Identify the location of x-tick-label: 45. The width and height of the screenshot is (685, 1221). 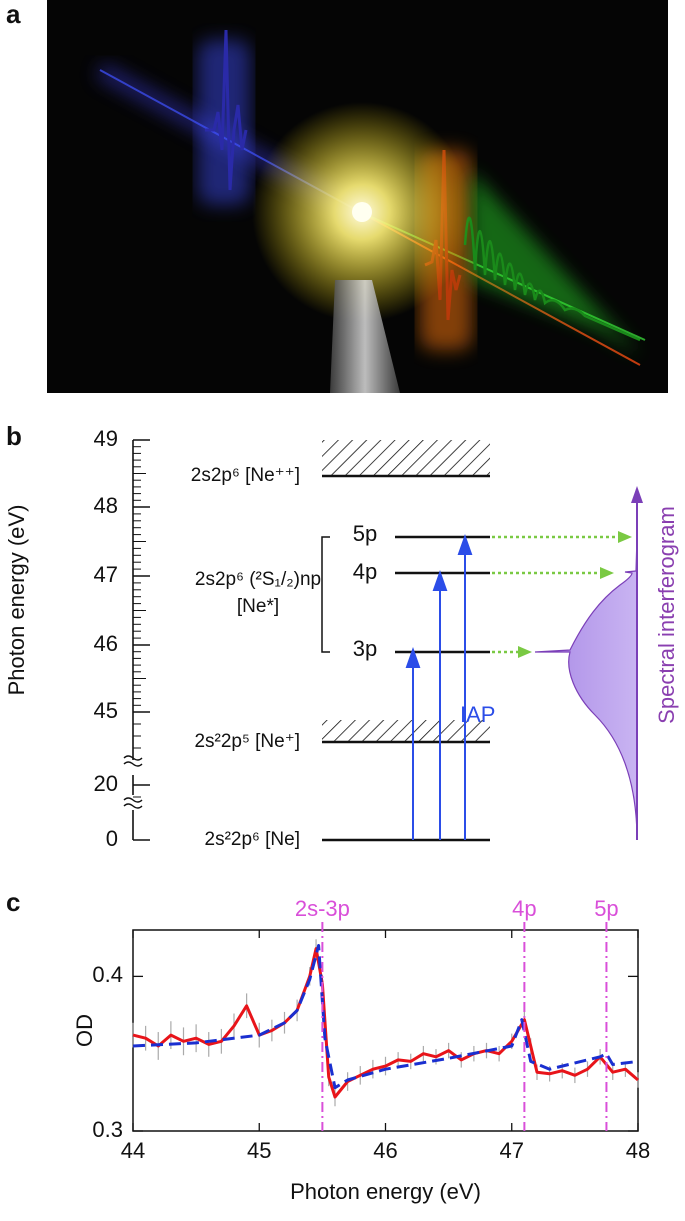
(259, 1150).